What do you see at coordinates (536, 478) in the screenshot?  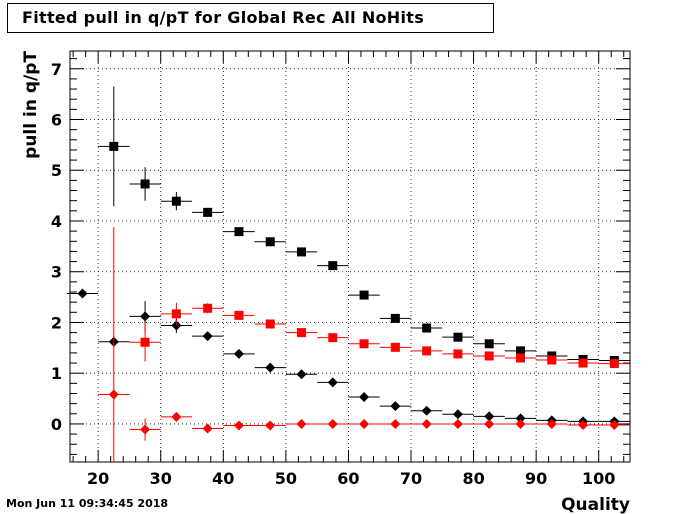 I see `x-tick-label: 90` at bounding box center [536, 478].